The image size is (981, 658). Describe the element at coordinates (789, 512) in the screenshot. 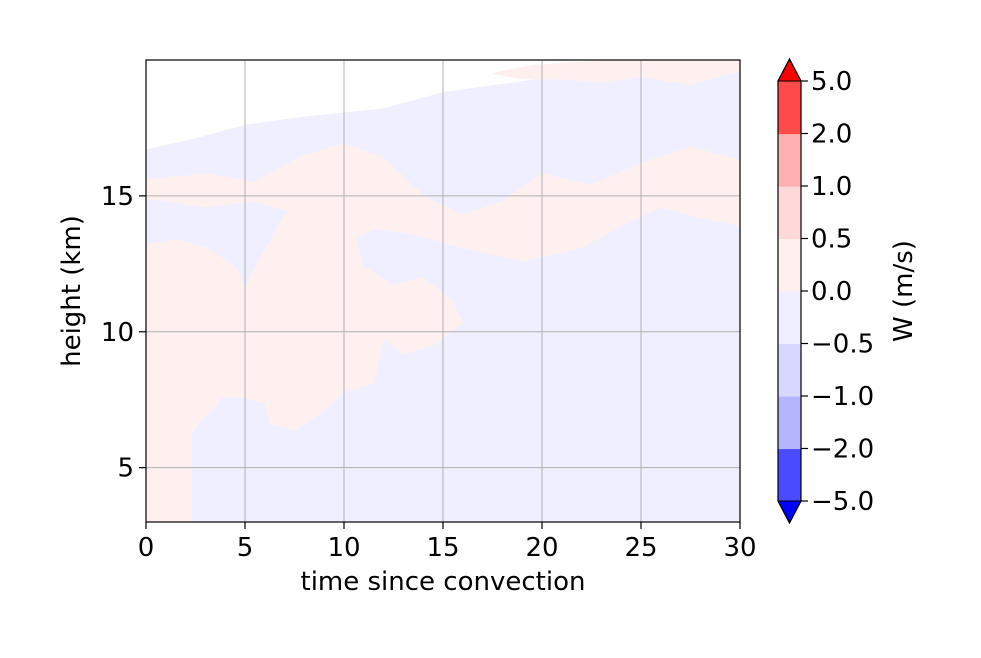

I see `colorbar-extend-min` at that location.